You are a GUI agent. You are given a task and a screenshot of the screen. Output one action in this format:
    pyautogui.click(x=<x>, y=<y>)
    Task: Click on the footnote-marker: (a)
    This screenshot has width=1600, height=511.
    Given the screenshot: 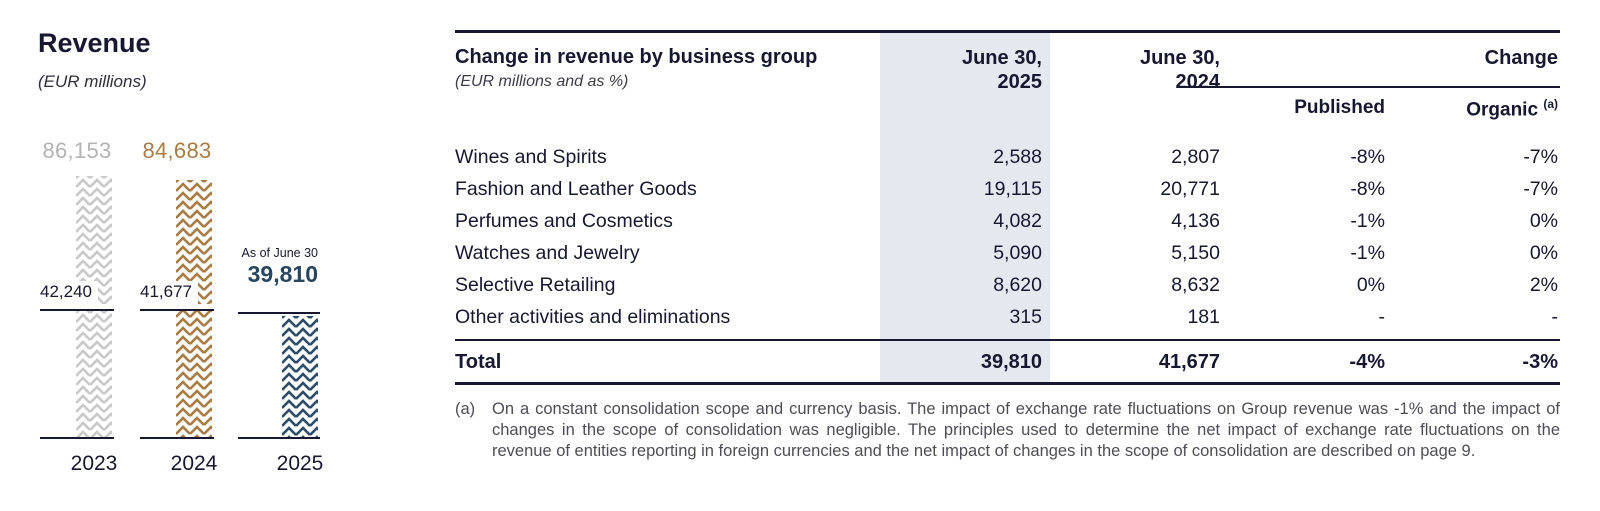 What is the action you would take?
    pyautogui.click(x=465, y=409)
    